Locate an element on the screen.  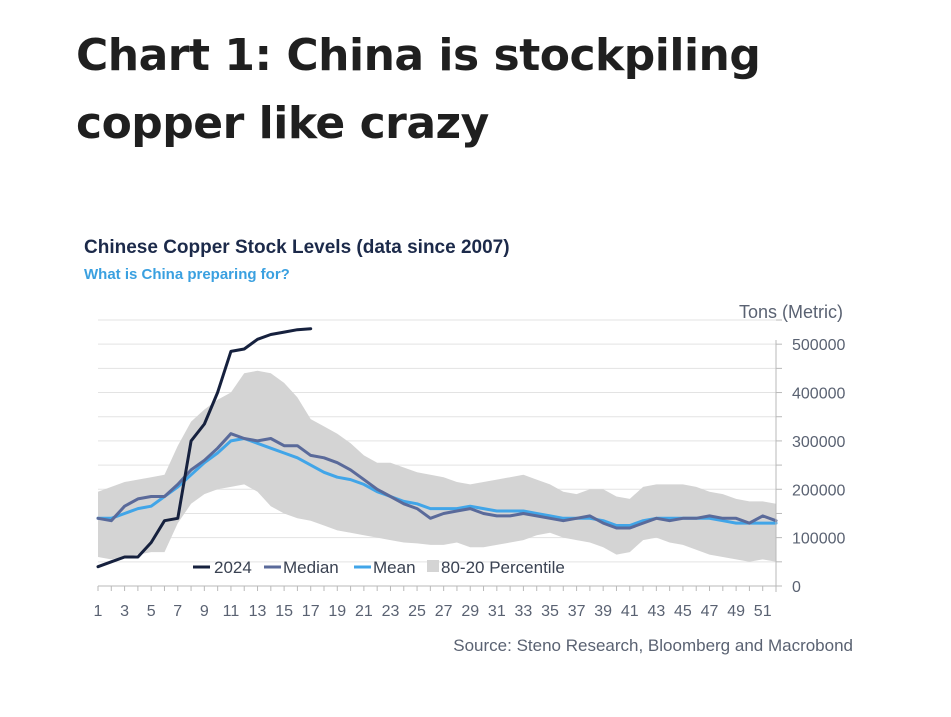
y-tick-label: 400000 is located at coordinates (818, 394).